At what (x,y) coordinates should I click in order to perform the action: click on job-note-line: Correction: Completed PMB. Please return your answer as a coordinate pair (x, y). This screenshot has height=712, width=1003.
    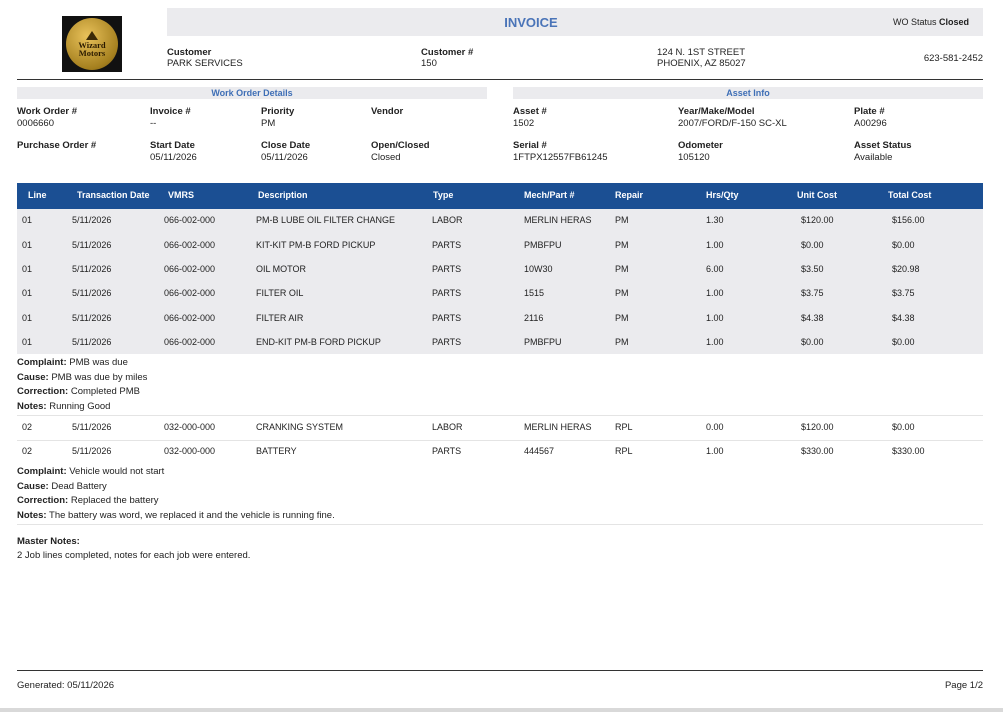
    Looking at the image, I should click on (78, 391).